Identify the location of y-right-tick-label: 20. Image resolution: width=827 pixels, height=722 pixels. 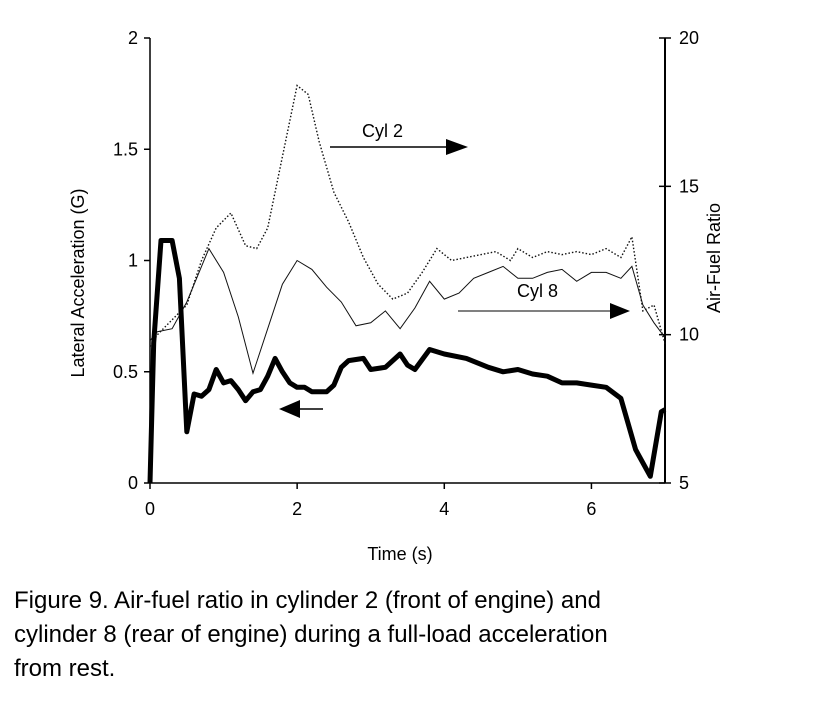
(689, 38).